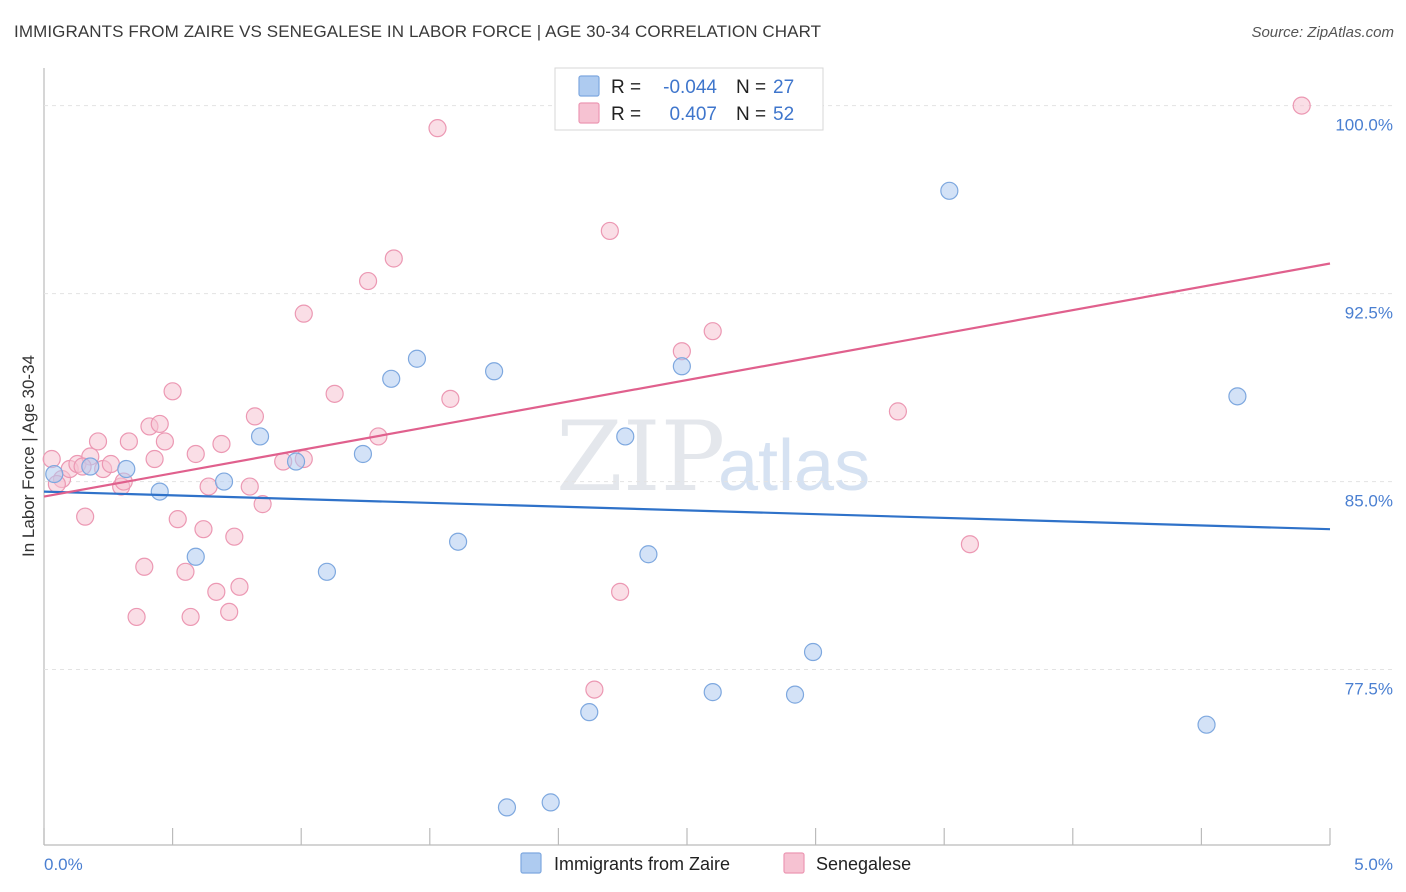 The image size is (1406, 892). I want to click on x-tick-label-max: 5.0%, so click(1373, 864).